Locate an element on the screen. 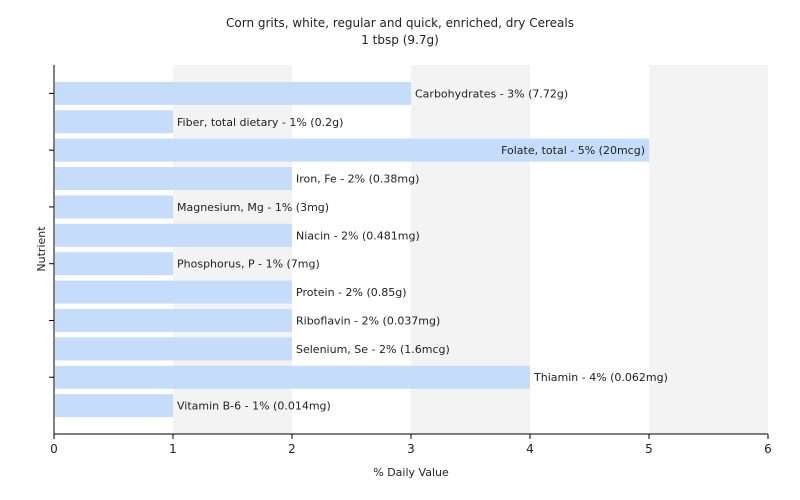 Image resolution: width=800 pixels, height=500 pixels. x-tick-label: 0 is located at coordinates (54, 449).